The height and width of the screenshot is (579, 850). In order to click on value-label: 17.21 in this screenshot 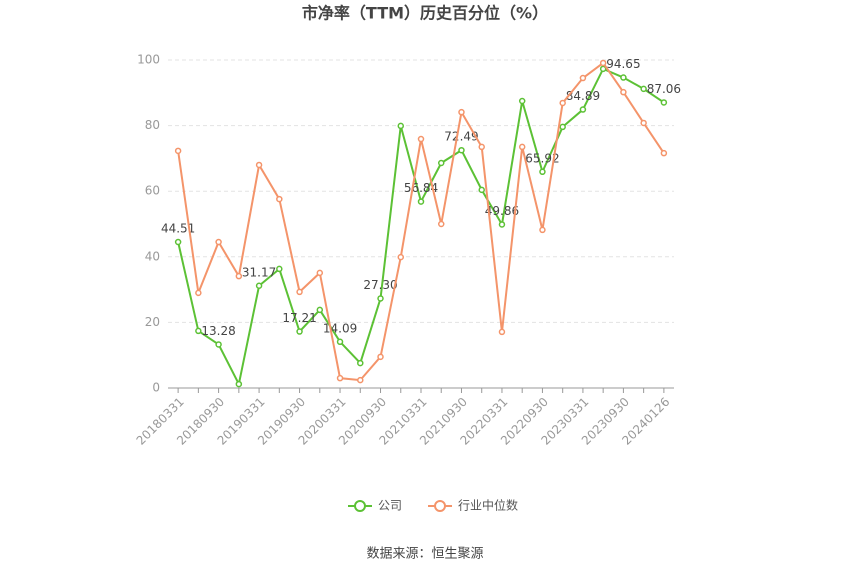, I will do `click(299, 318)`.